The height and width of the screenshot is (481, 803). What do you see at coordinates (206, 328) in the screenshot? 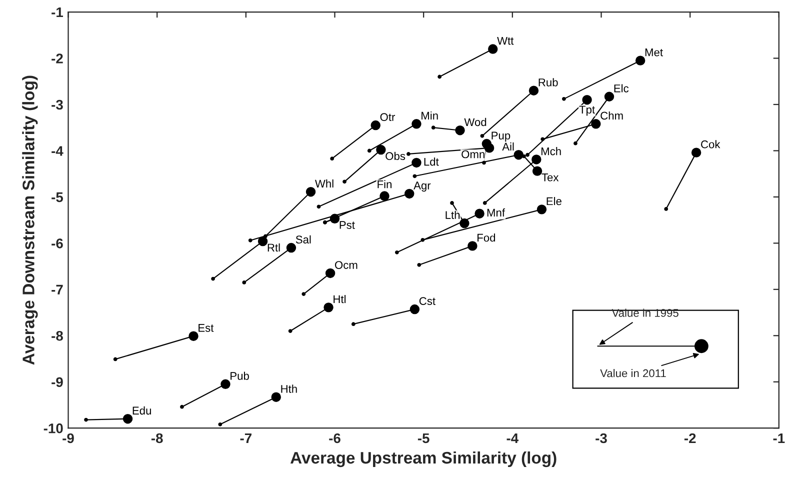
I see `series-label: Est` at bounding box center [206, 328].